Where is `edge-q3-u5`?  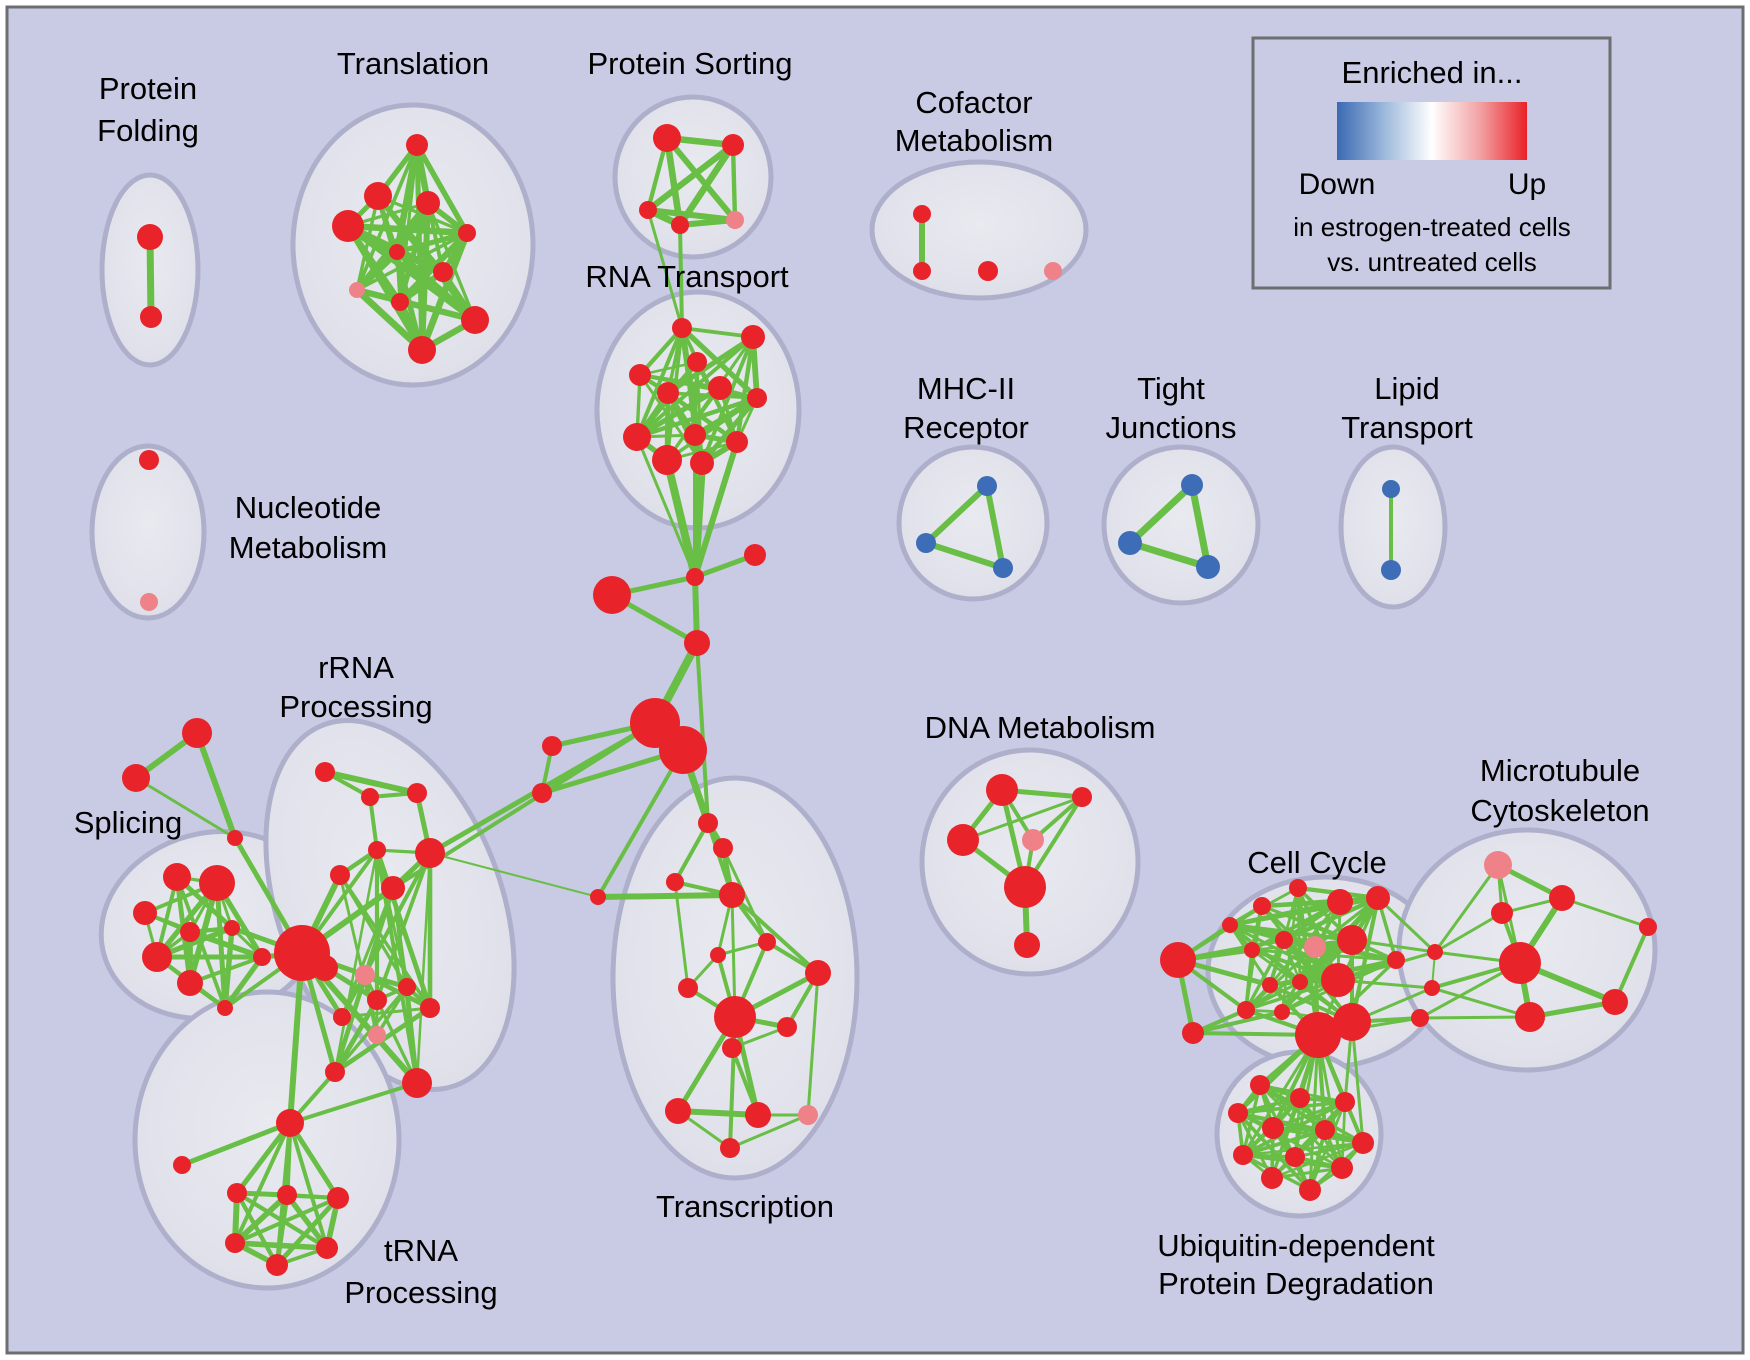 edge-q3-u5 is located at coordinates (1475, 1017).